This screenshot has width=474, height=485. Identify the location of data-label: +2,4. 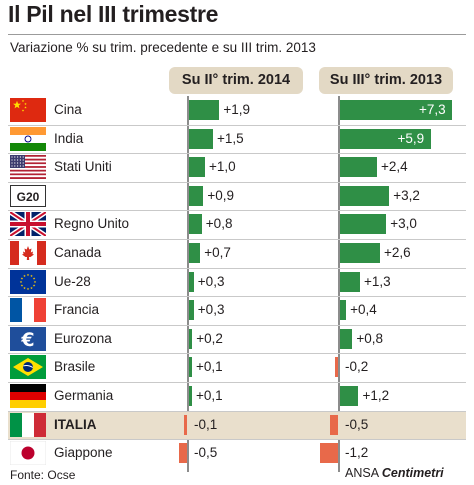
(394, 167).